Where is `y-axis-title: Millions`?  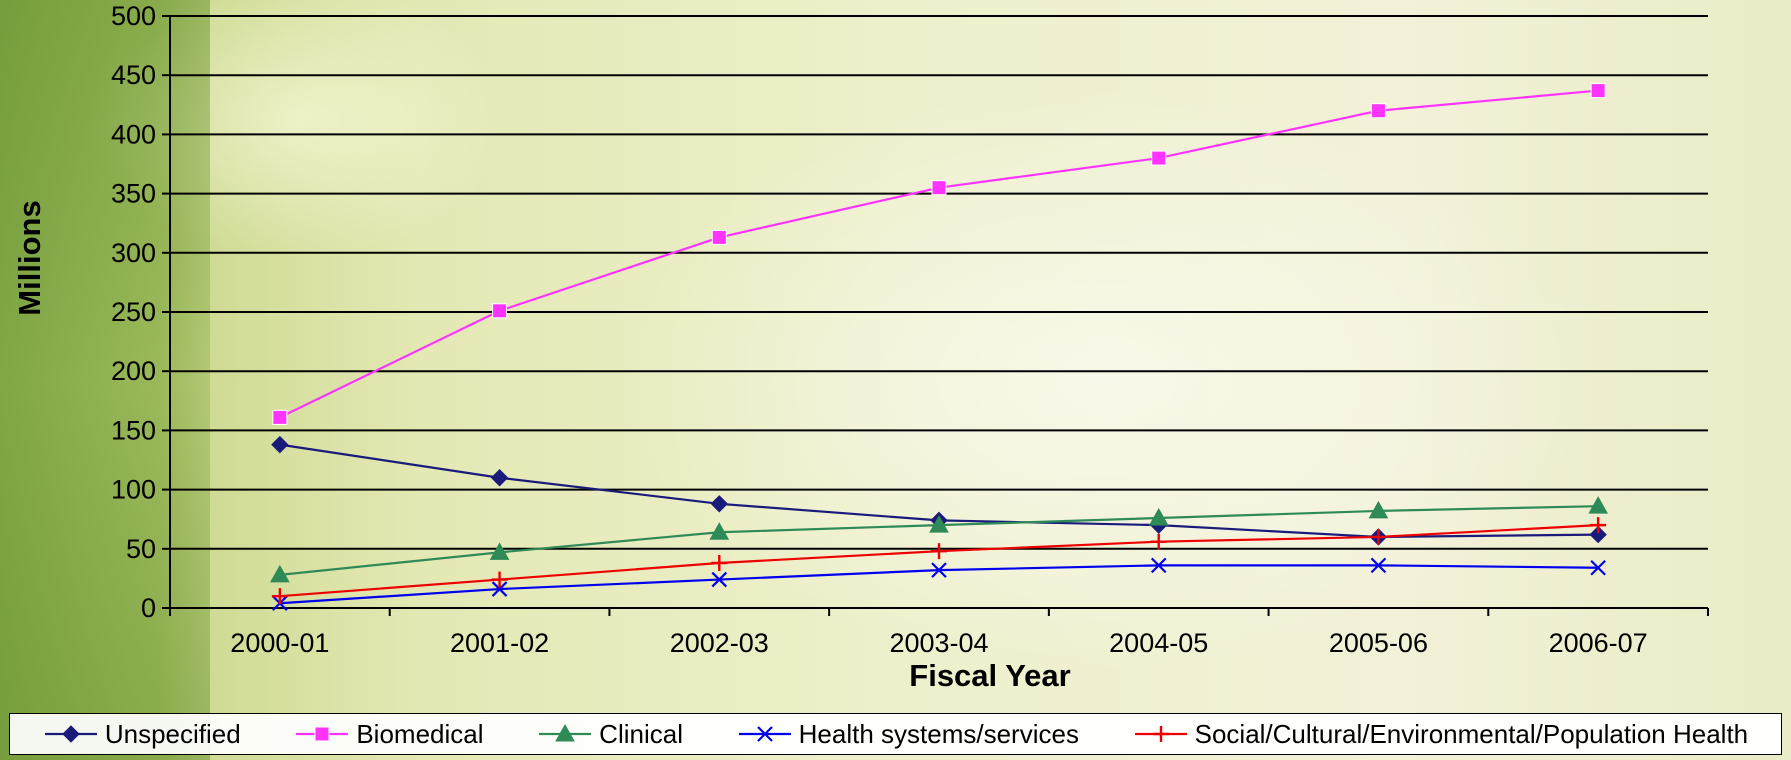
y-axis-title: Millions is located at coordinates (29, 257).